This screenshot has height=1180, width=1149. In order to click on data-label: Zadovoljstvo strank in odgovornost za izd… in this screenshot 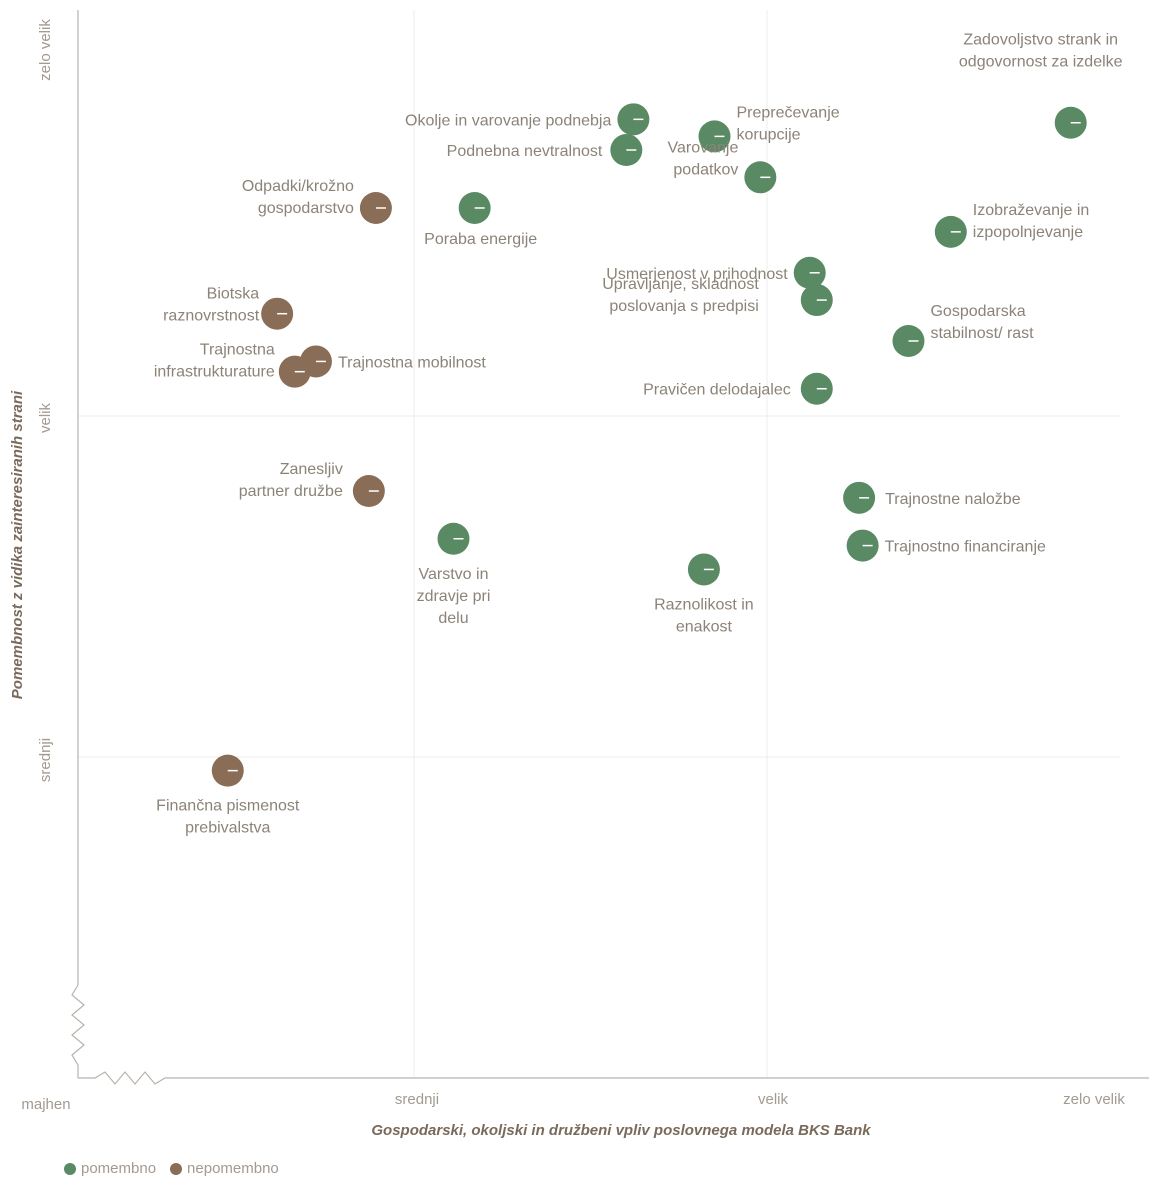, I will do `click(1041, 51)`.